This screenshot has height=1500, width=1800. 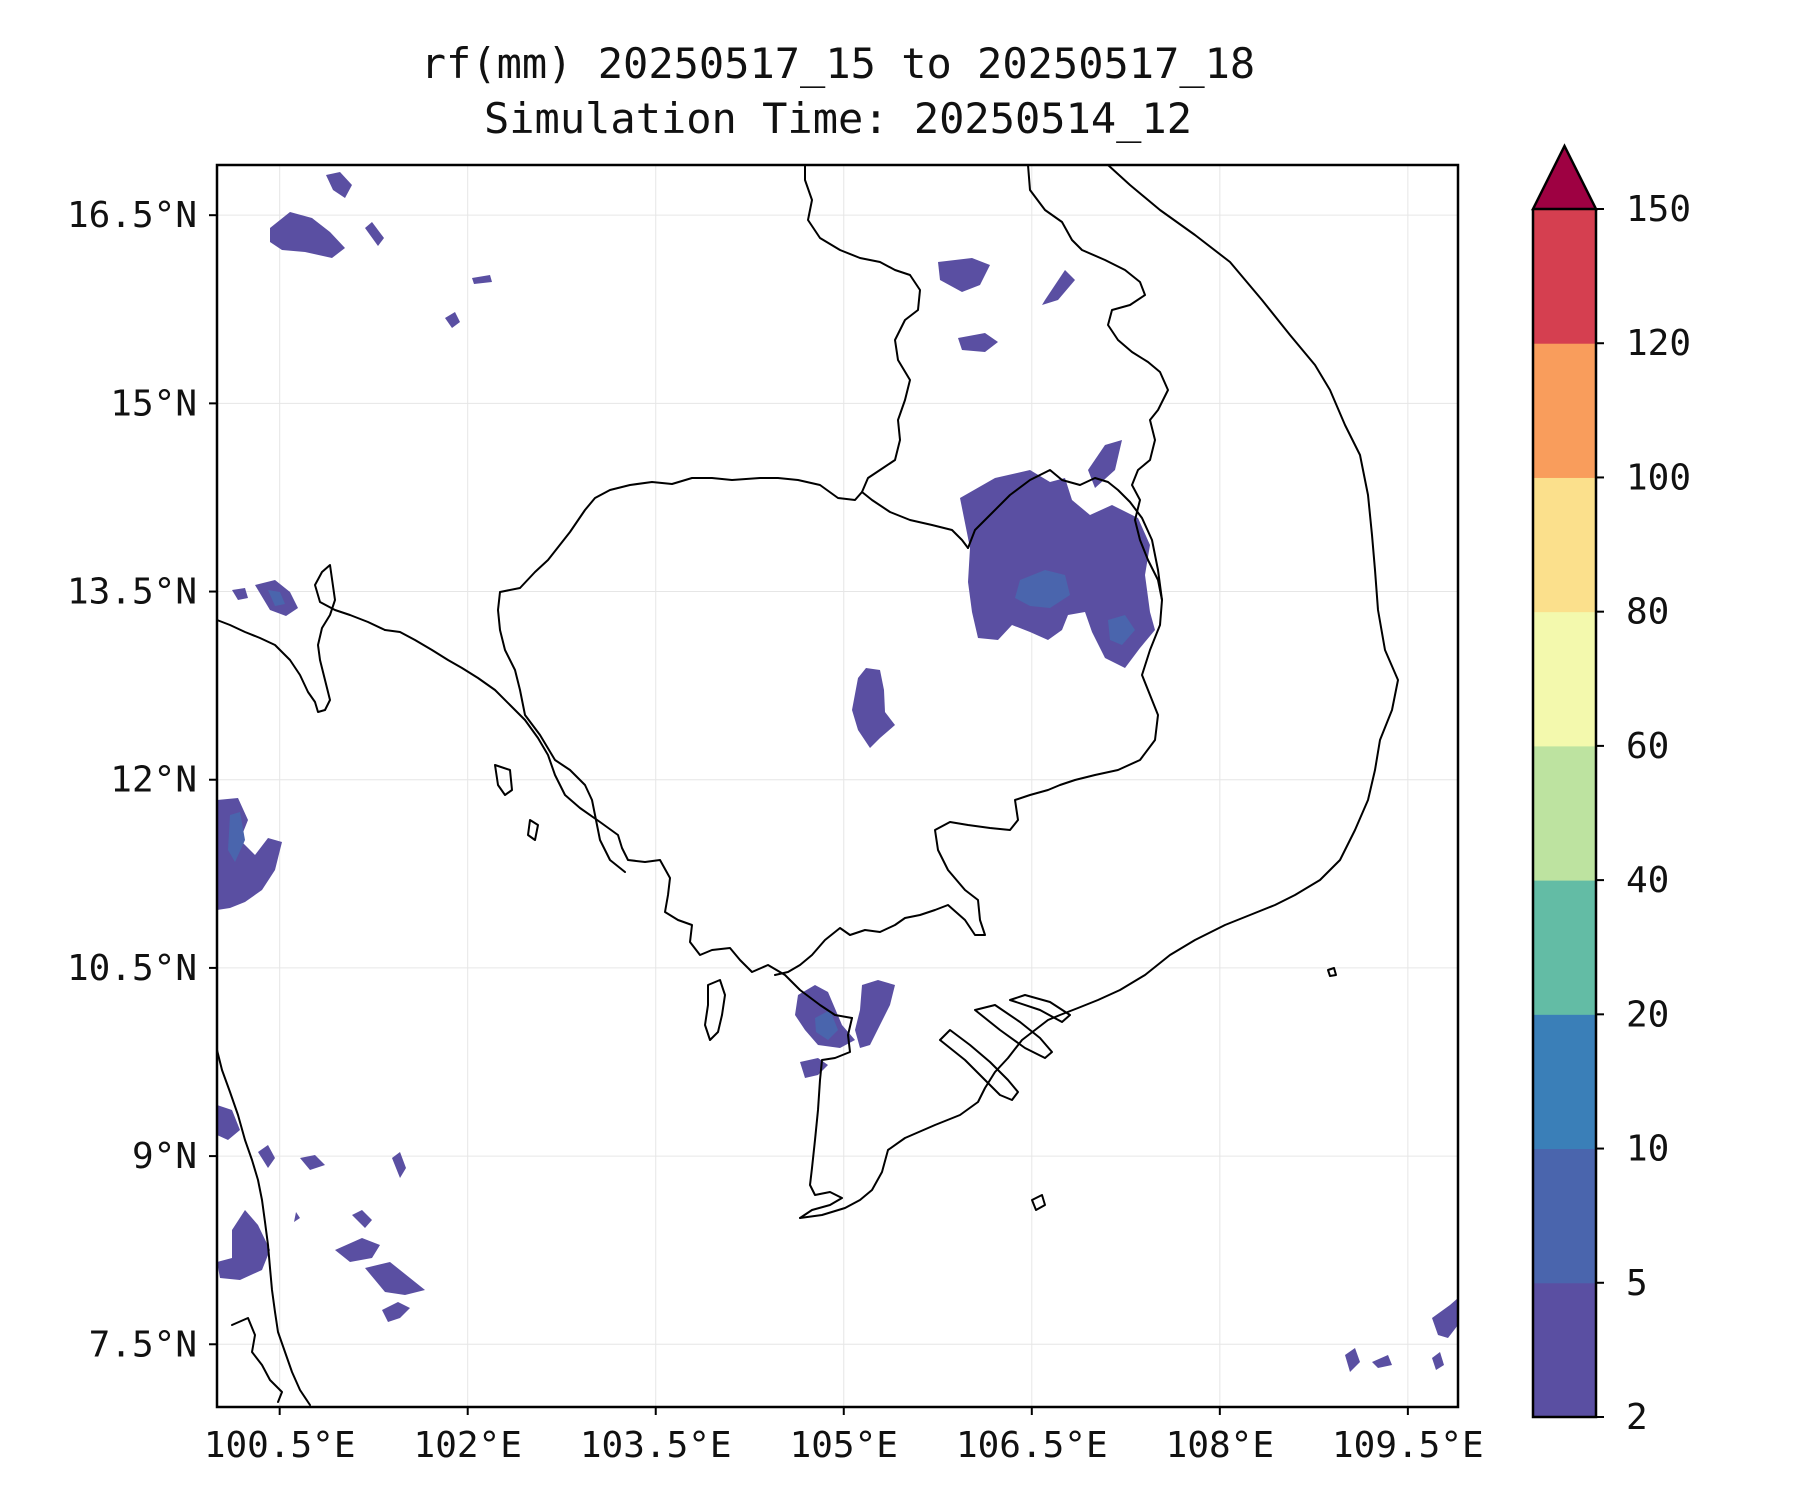 What do you see at coordinates (838, 63) in the screenshot?
I see `map-title-line1: rf(mm) 20250517_15 to 20250517_18` at bounding box center [838, 63].